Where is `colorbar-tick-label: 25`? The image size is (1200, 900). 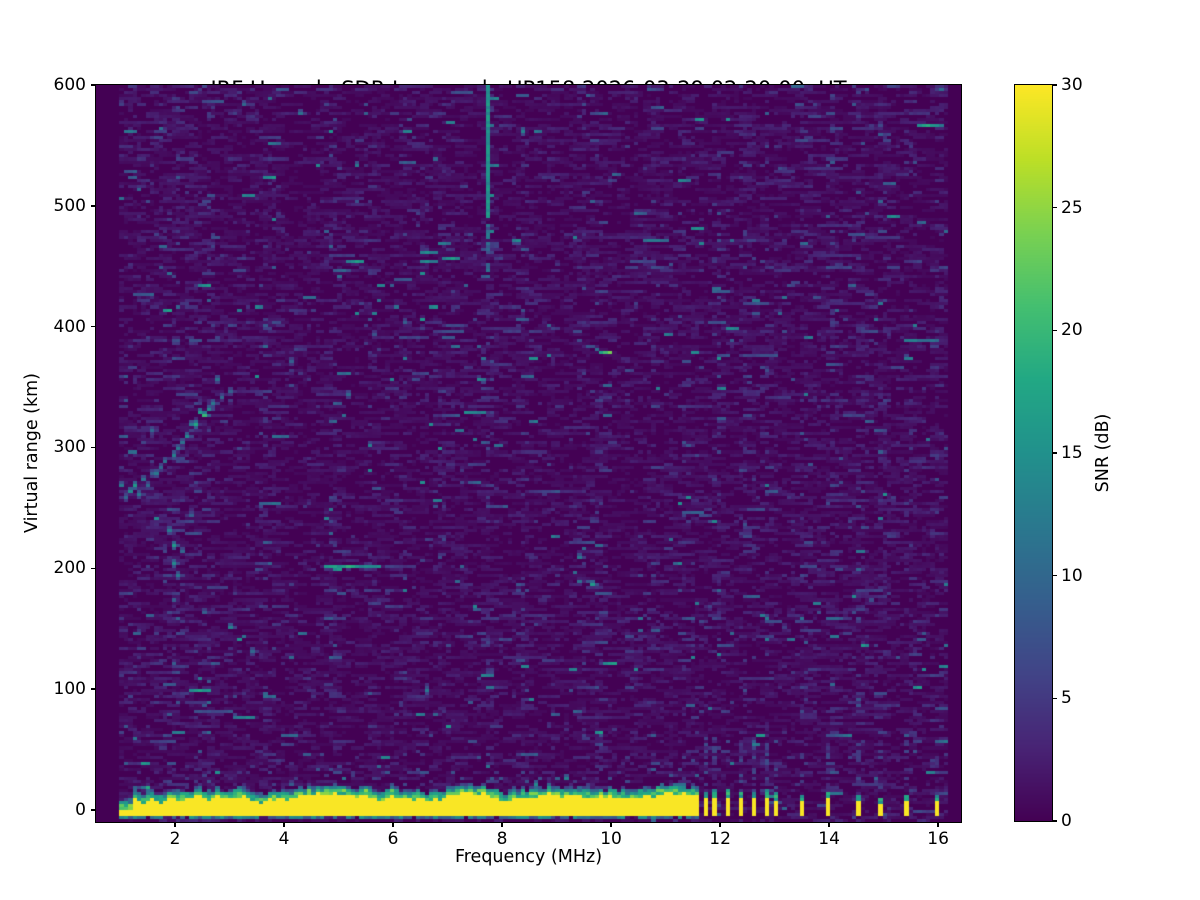 colorbar-tick-label: 25 is located at coordinates (1072, 207).